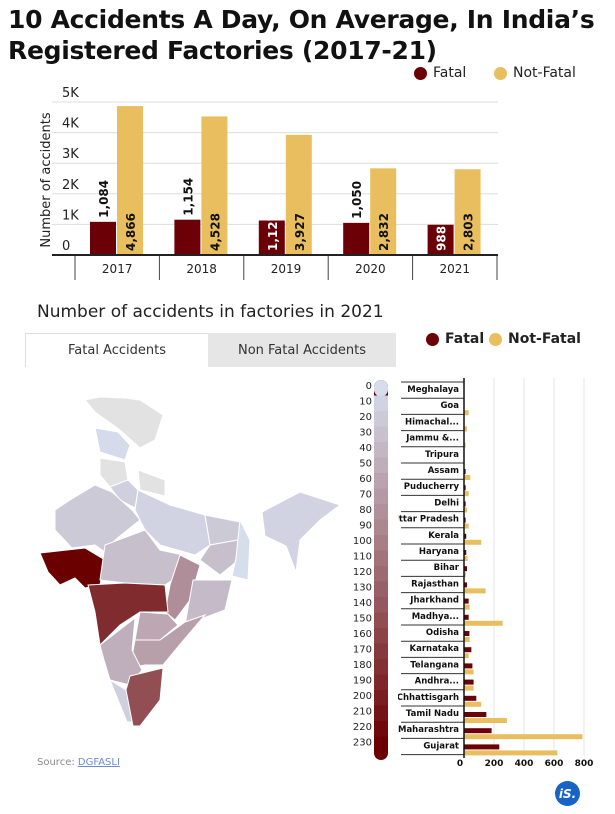 The height and width of the screenshot is (814, 615). I want to click on fatal-dot-icon, so click(432, 339).